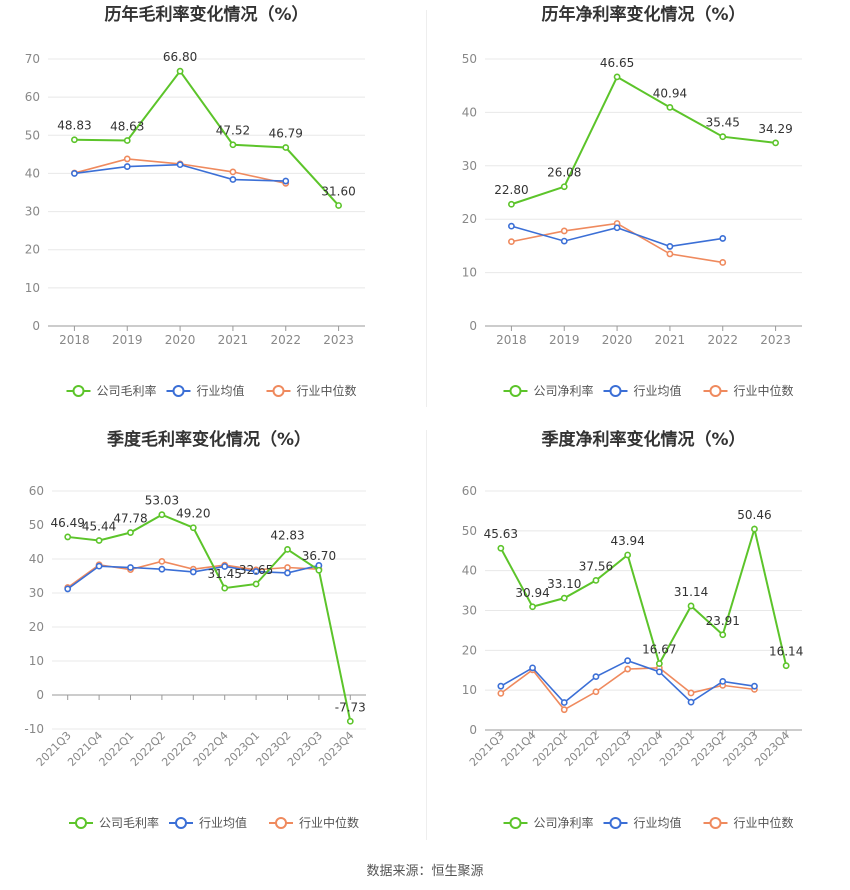  What do you see at coordinates (193, 514) in the screenshot?
I see `company-data-label: 49.20` at bounding box center [193, 514].